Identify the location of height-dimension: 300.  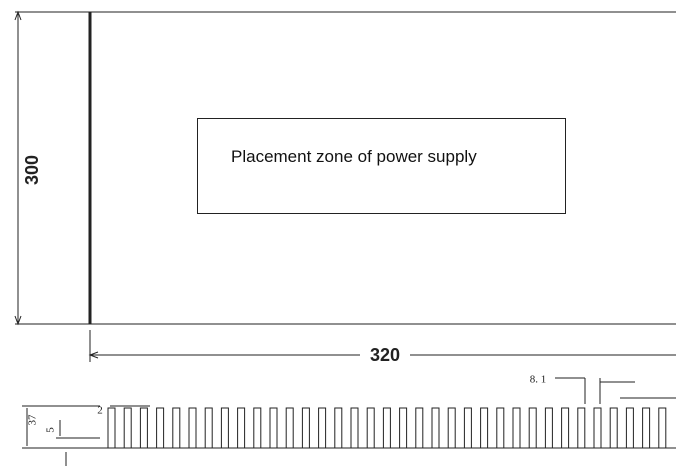
(32, 170).